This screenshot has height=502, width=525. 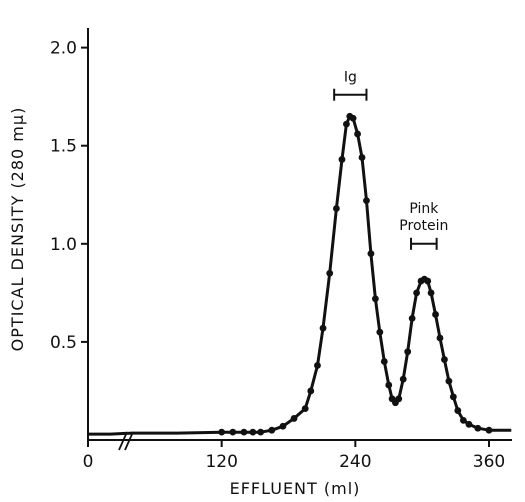 I want to click on annotation-label-pink-protein: Pink, so click(x=424, y=209).